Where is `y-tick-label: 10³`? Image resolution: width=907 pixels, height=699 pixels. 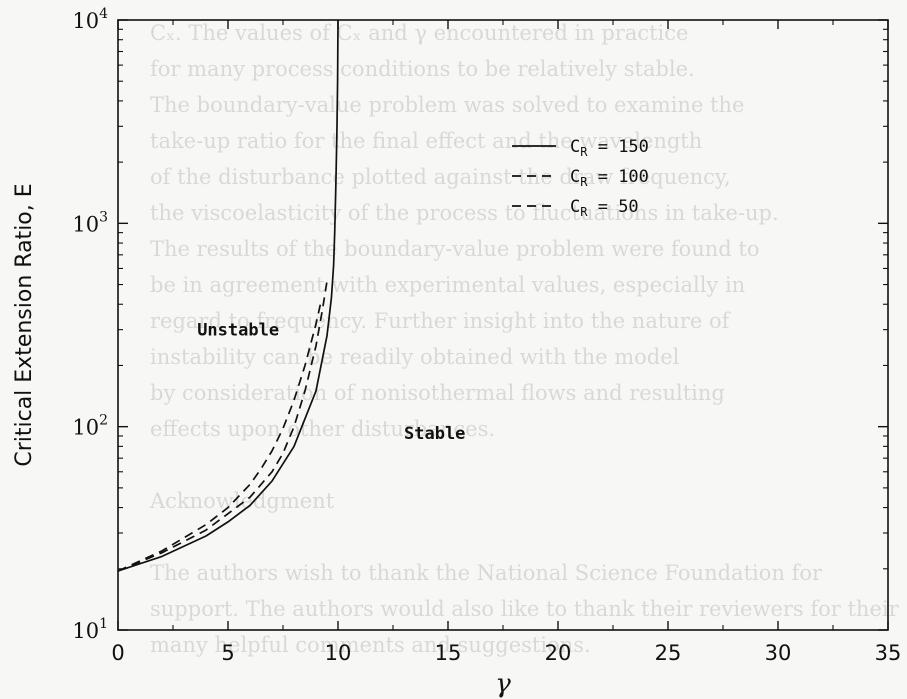
y-tick-label: 10³ is located at coordinates (90, 222).